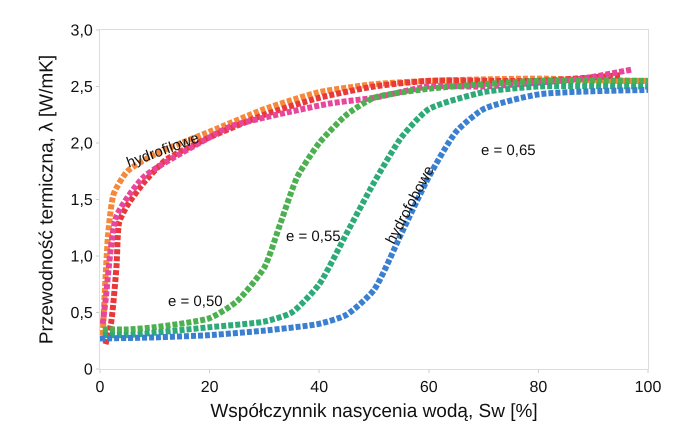 The width and height of the screenshot is (678, 437). What do you see at coordinates (81, 31) in the screenshot?
I see `y-tick-label: 3,0` at bounding box center [81, 31].